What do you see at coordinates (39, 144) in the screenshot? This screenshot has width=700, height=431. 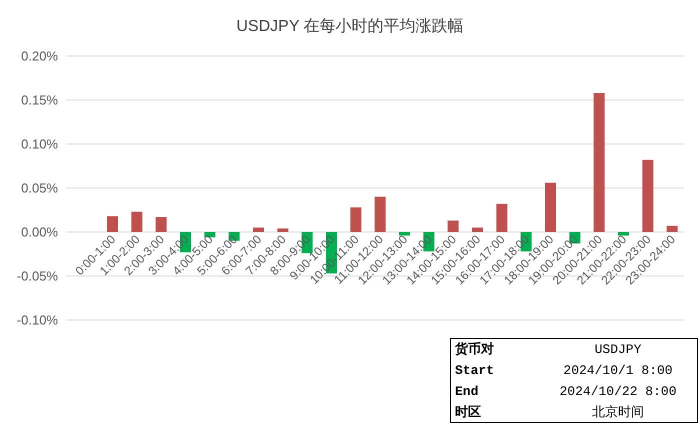 I see `y-tick-label: 0.10%` at bounding box center [39, 144].